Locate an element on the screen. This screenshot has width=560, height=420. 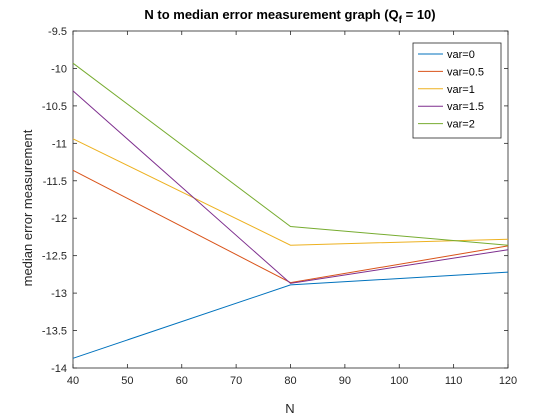
y-tick-label: -13.5 is located at coordinates (54, 332).